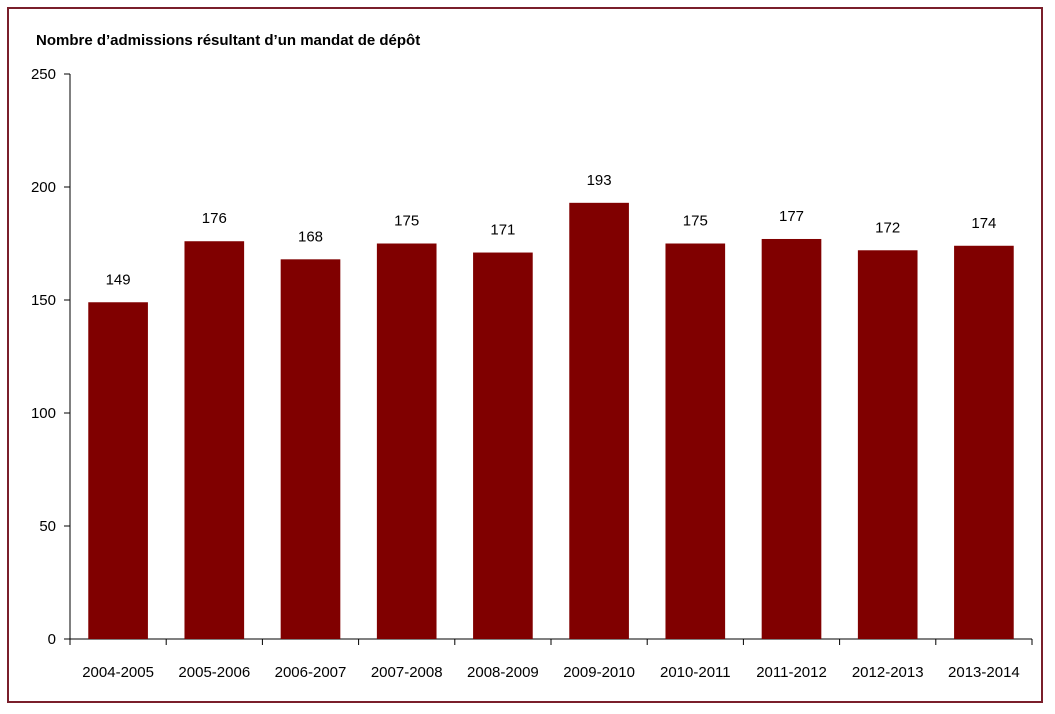  Describe the element at coordinates (43, 74) in the screenshot. I see `y-tick-label: 250` at that location.